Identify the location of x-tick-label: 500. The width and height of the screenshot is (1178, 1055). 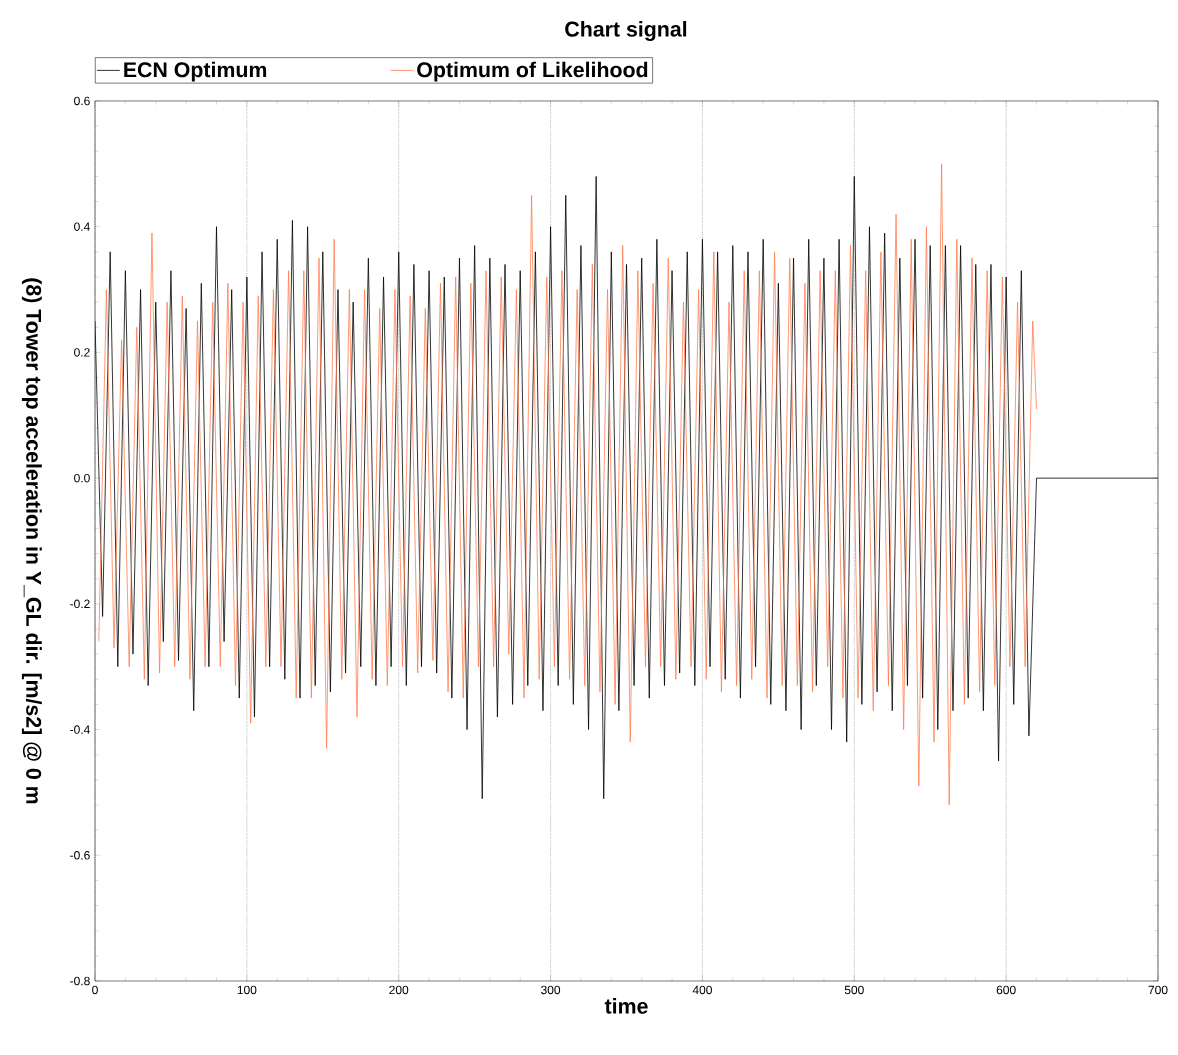
(854, 990).